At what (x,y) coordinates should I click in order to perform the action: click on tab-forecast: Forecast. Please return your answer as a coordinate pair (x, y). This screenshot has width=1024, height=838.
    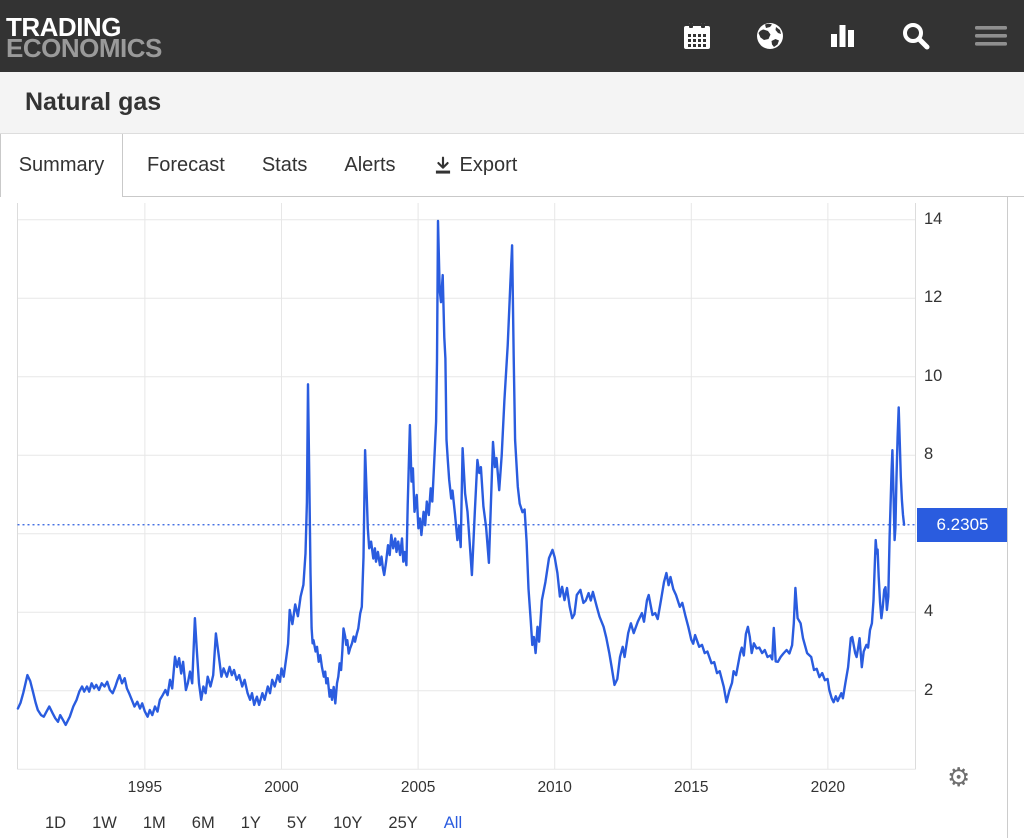
    Looking at the image, I should click on (186, 165).